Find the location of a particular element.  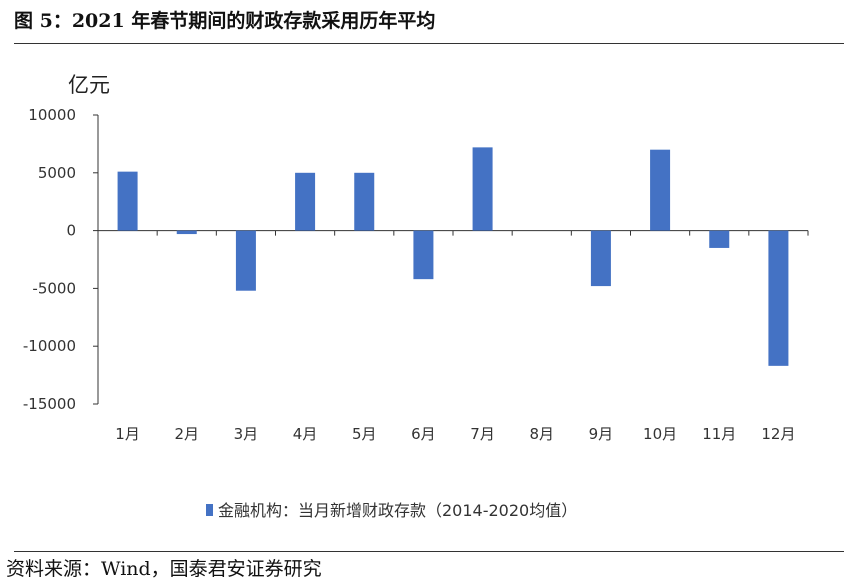

x-tick-label: 8月 is located at coordinates (541, 434).